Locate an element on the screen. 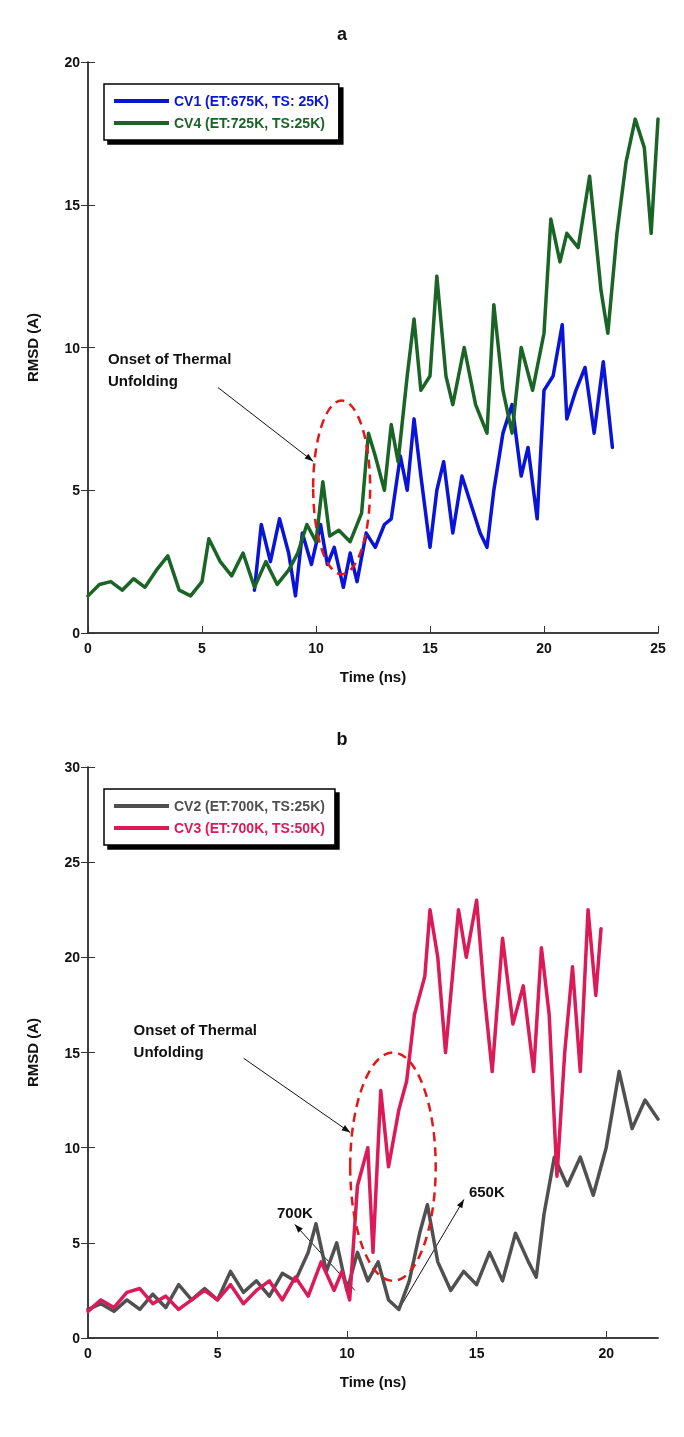  line-series is located at coordinates (433, 460).